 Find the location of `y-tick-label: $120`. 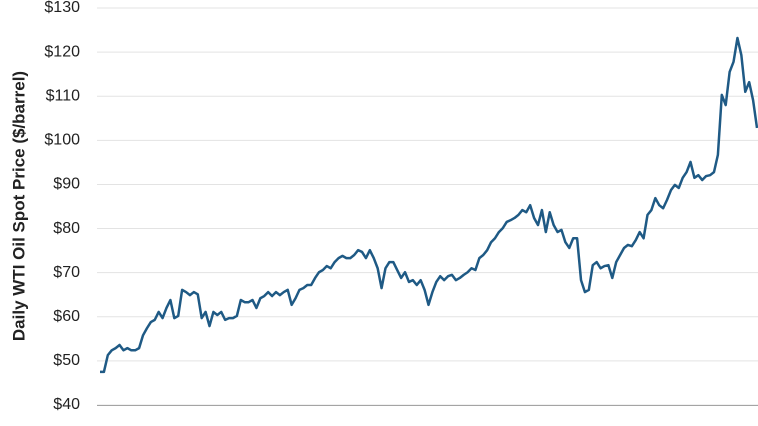

y-tick-label: $120 is located at coordinates (62, 51).